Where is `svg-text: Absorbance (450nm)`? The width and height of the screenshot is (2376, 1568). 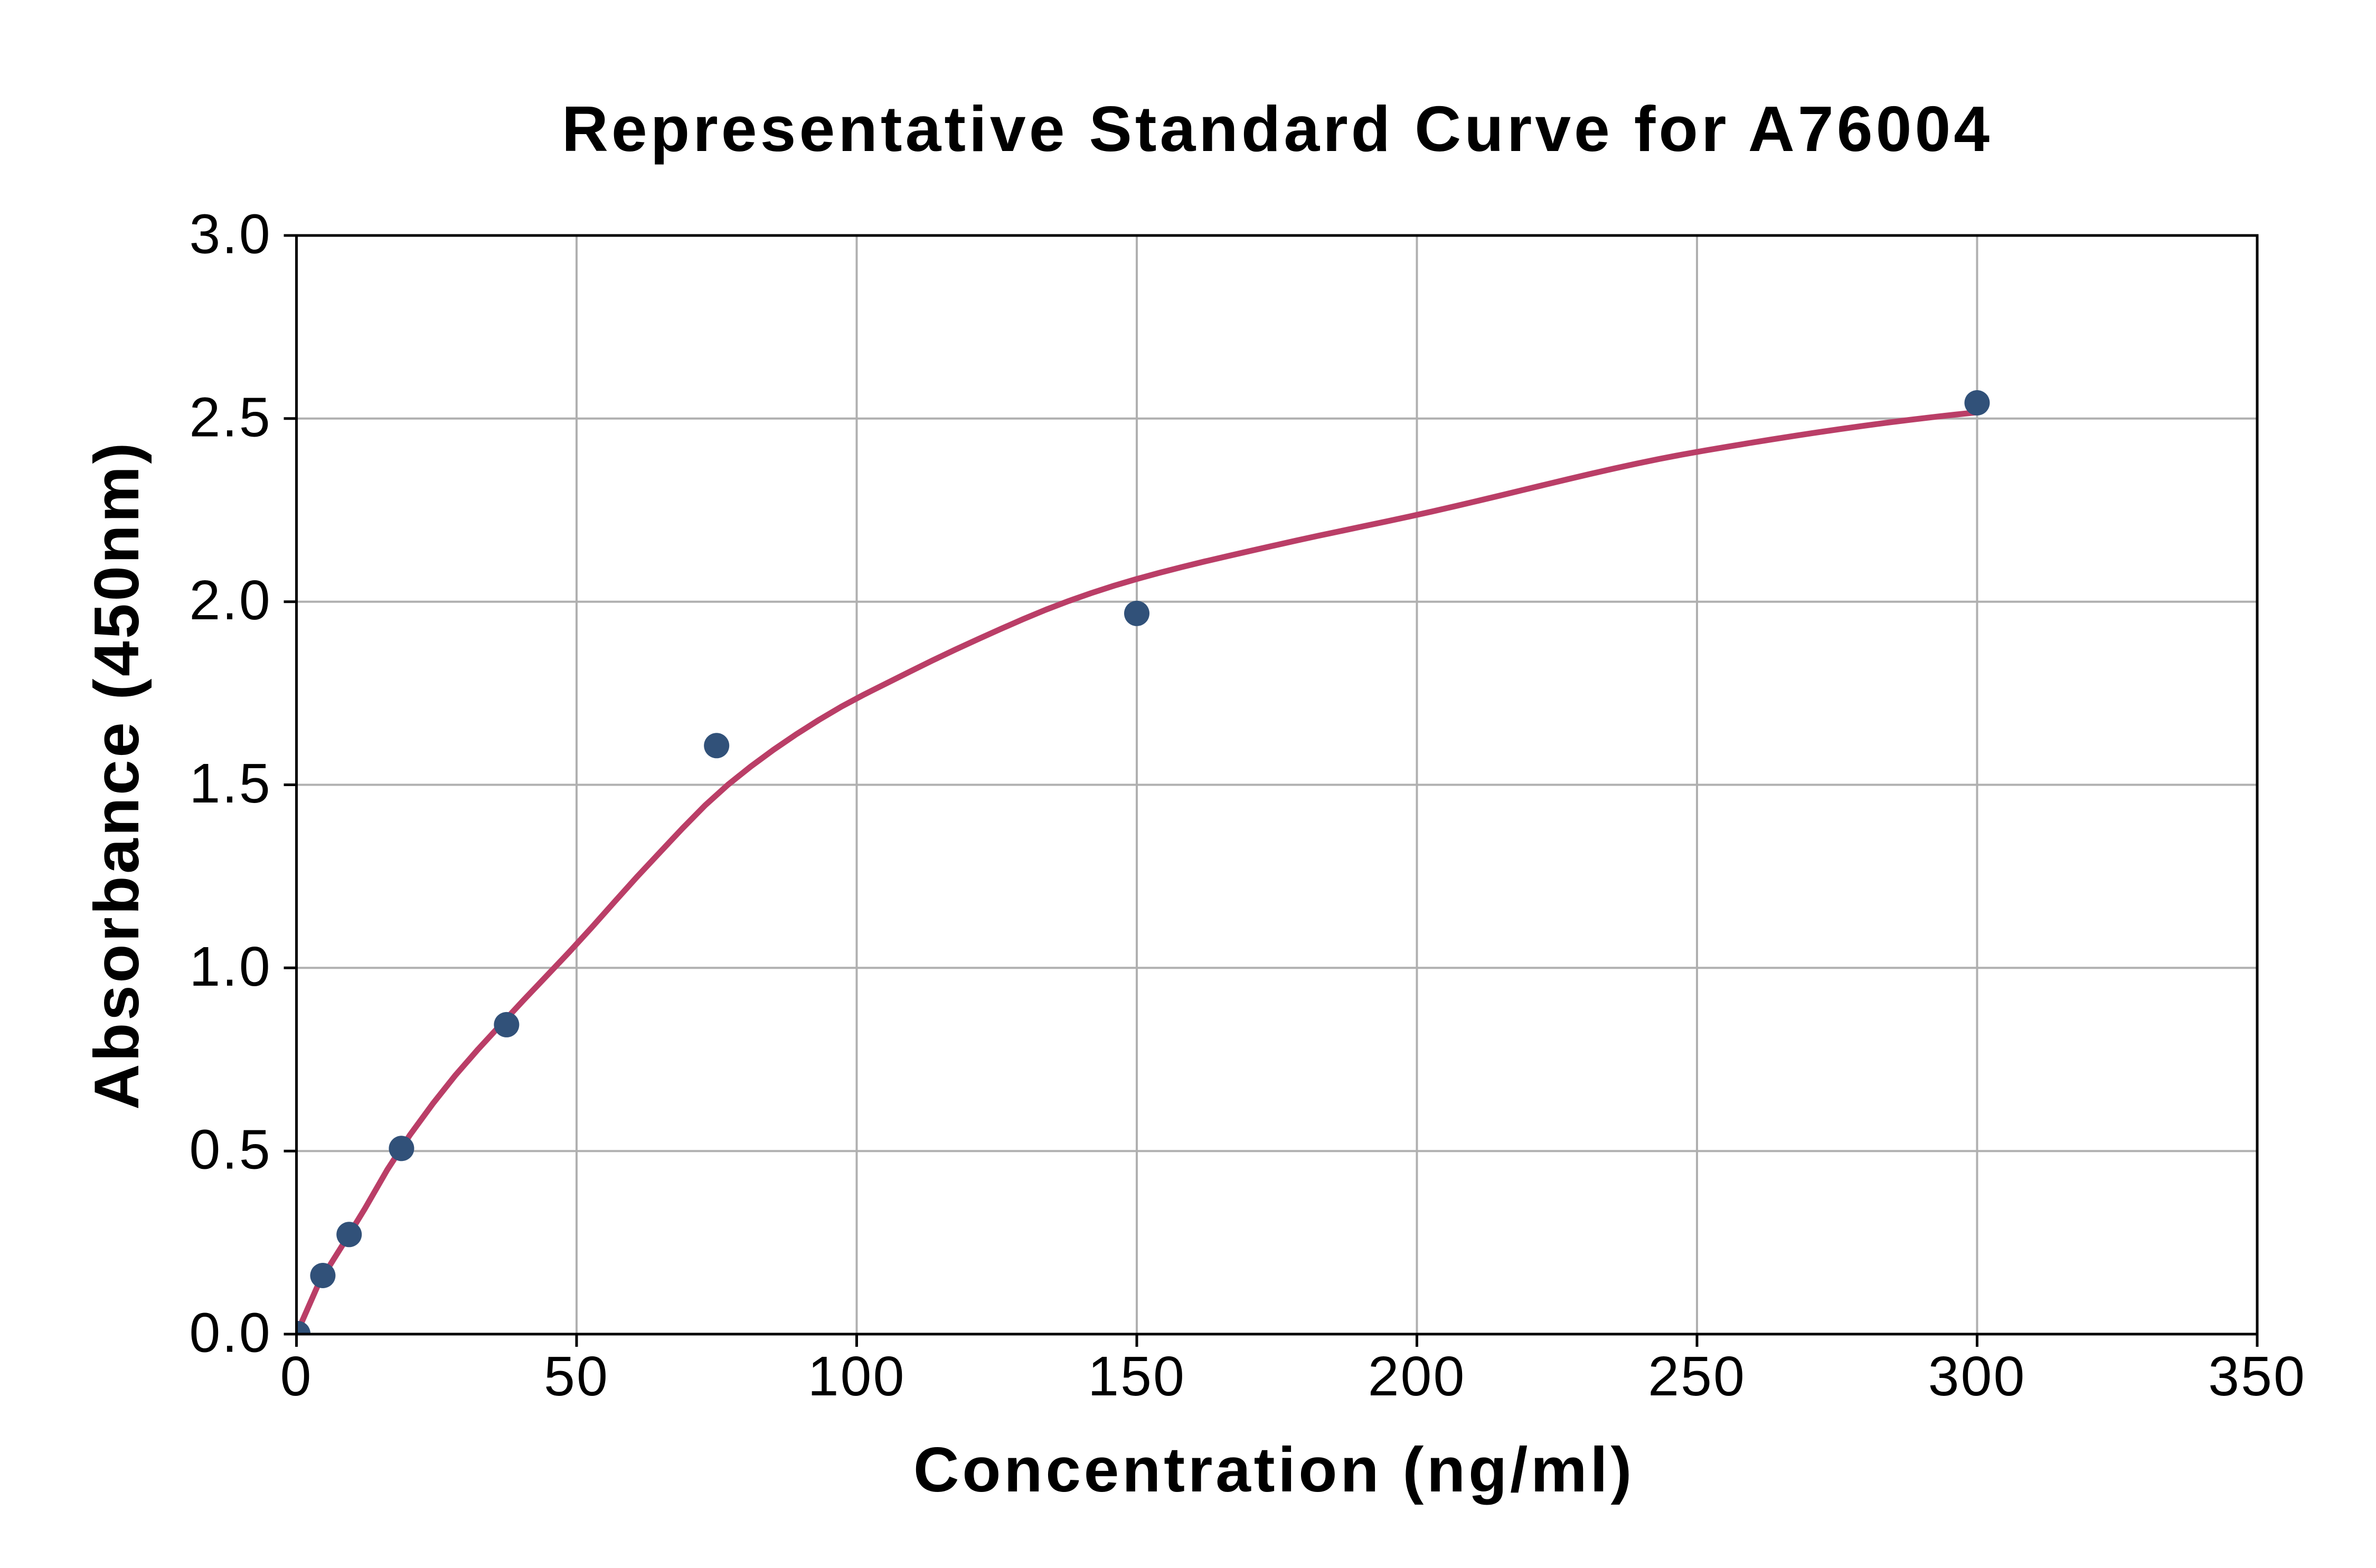
svg-text: Absorbance (450nm) is located at coordinates (117, 775).